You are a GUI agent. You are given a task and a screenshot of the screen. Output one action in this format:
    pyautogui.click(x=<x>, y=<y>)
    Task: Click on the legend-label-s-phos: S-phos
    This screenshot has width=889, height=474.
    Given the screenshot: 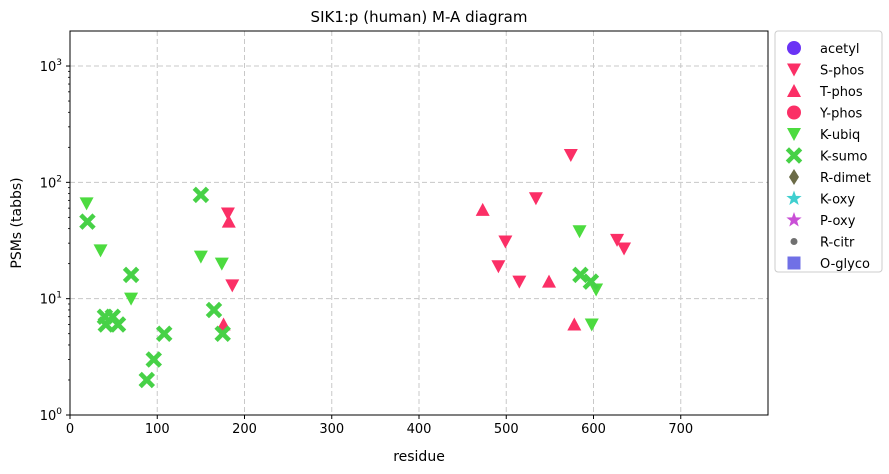 What is the action you would take?
    pyautogui.click(x=842, y=71)
    